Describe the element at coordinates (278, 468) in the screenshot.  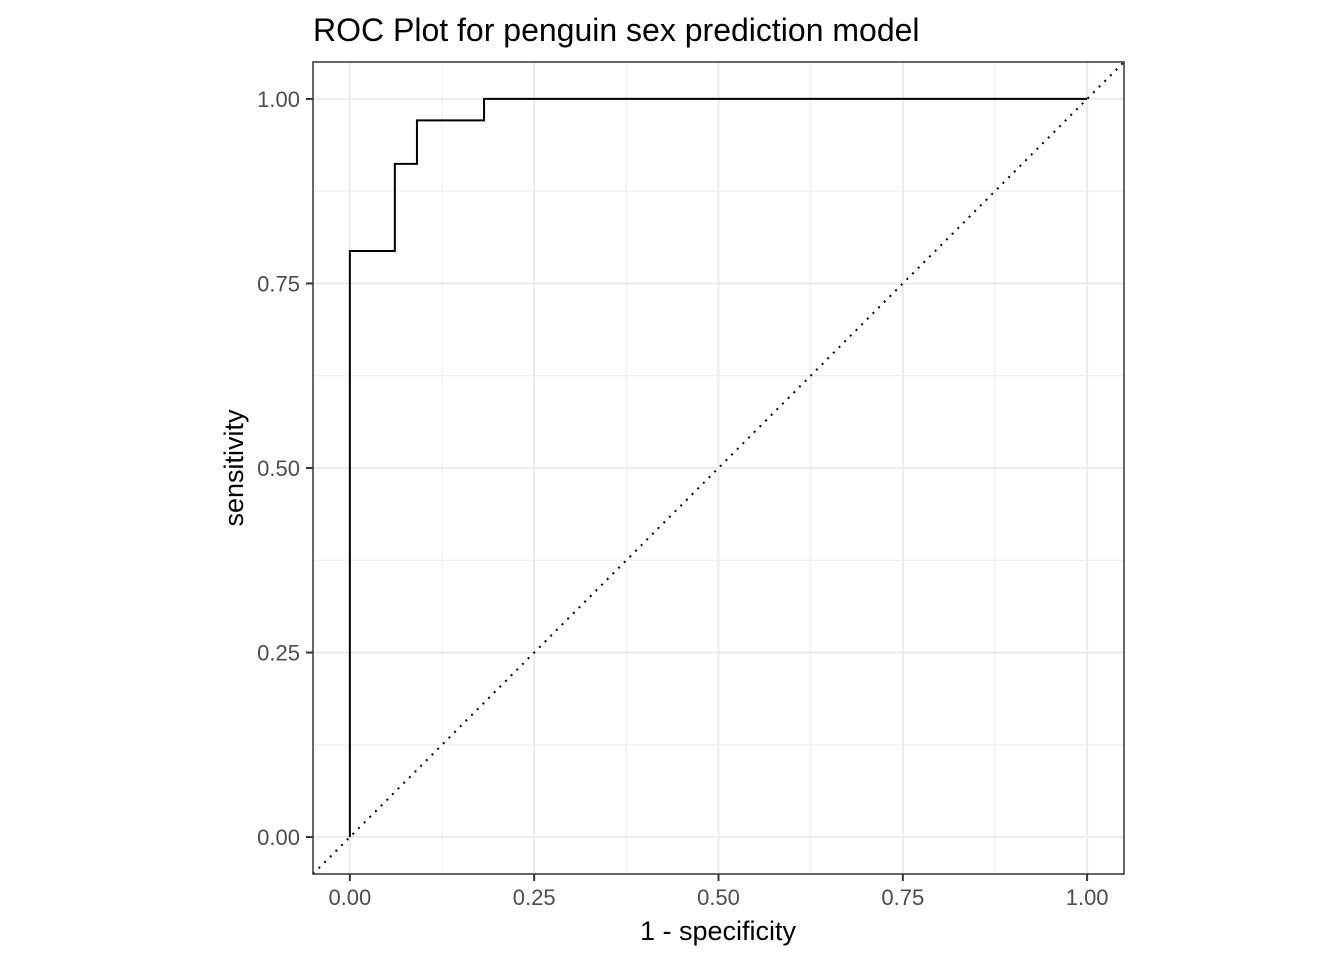
I see `y-tick-label: 0.50` at that location.